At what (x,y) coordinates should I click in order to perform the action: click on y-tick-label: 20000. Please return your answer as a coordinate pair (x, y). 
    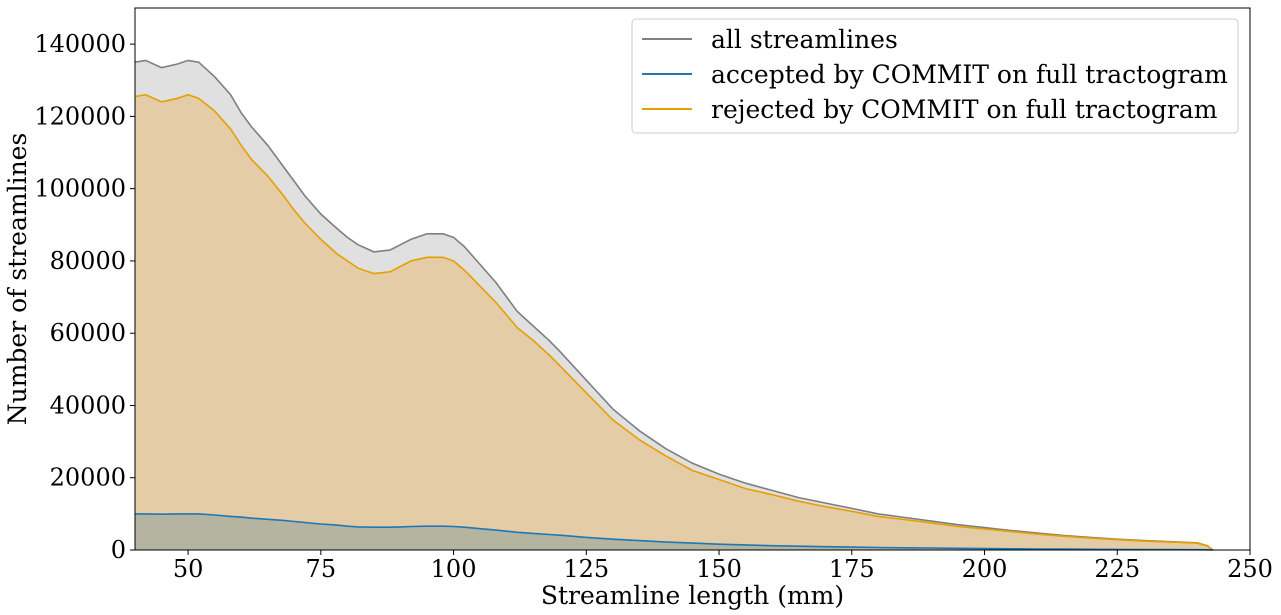
    Looking at the image, I should click on (88, 478).